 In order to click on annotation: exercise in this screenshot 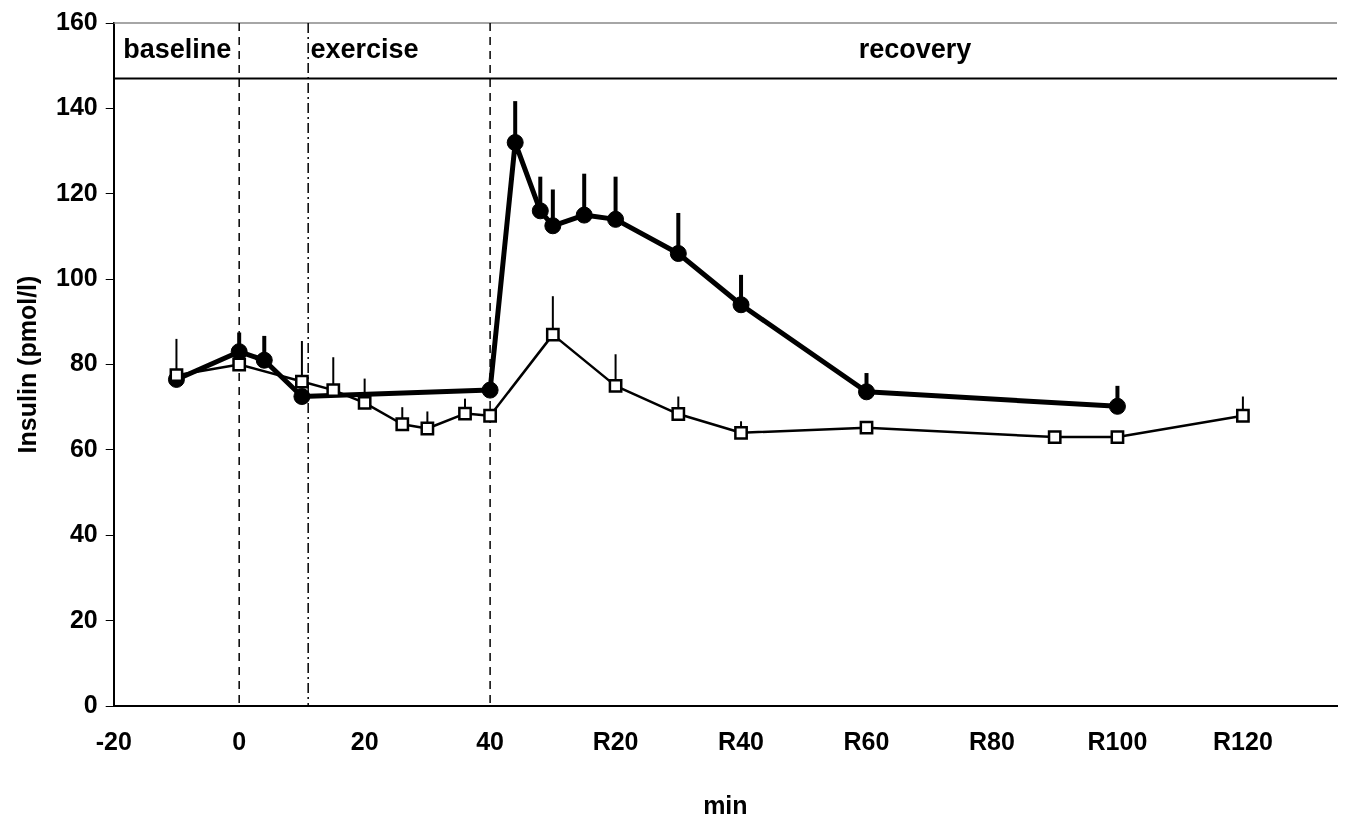, I will do `click(364, 49)`.